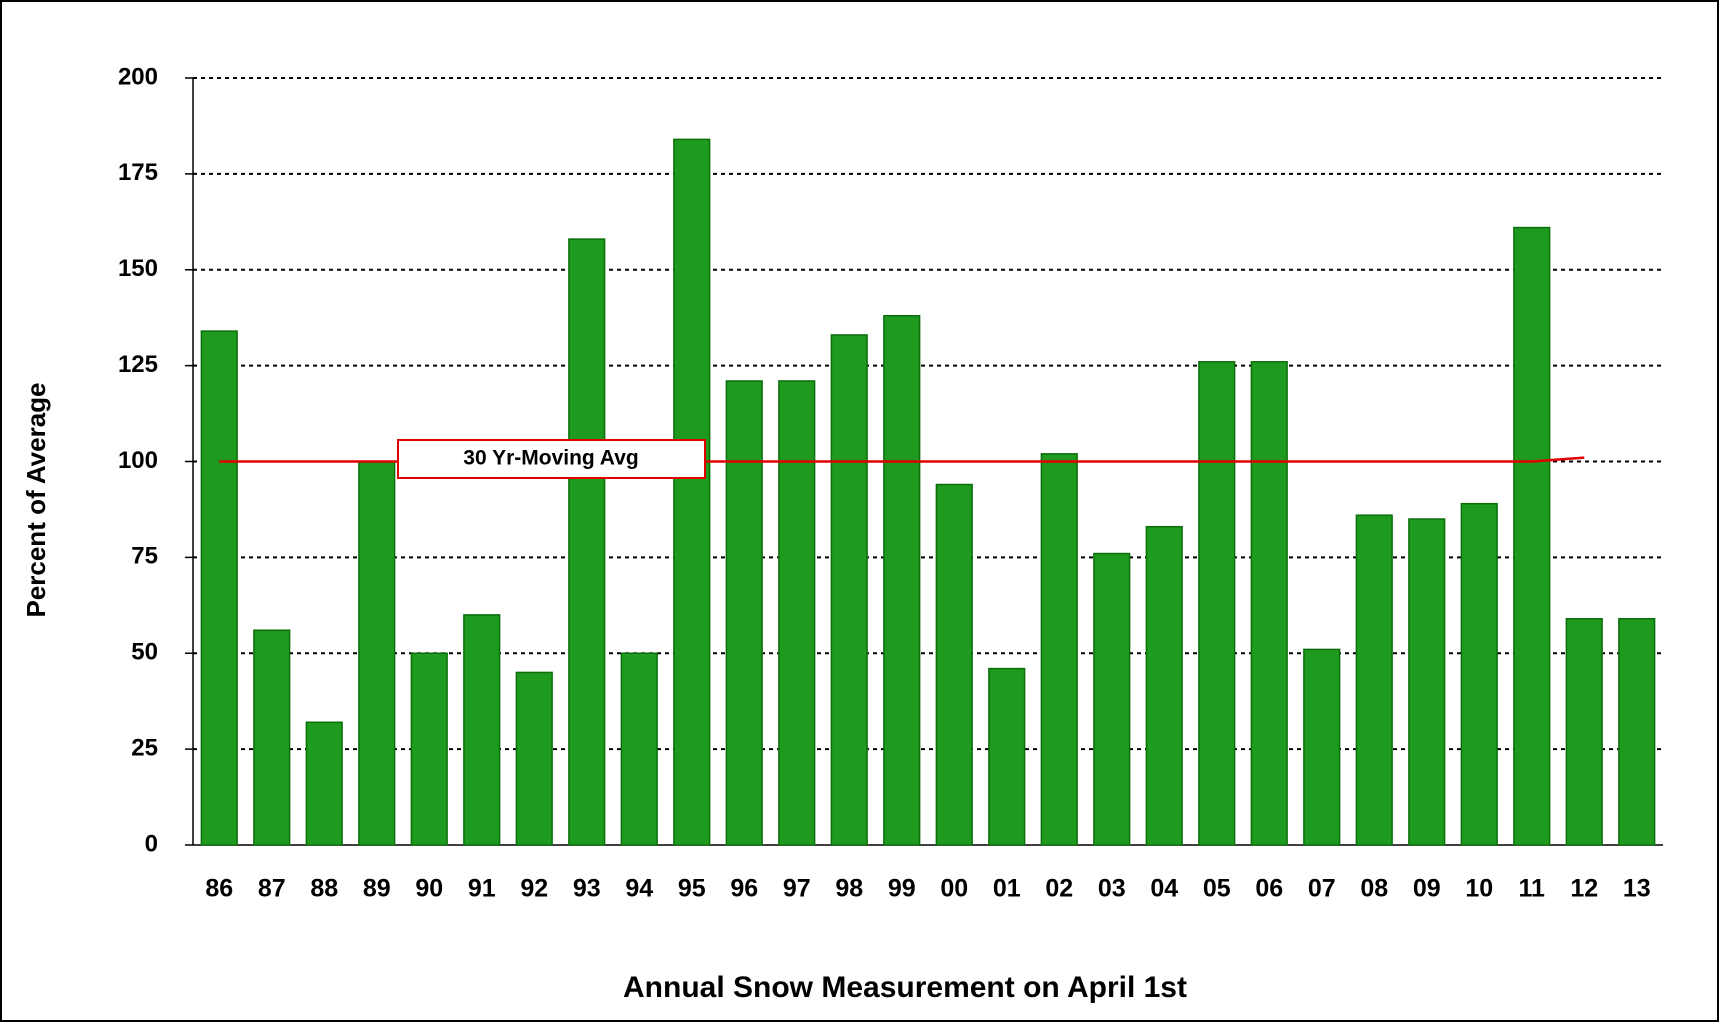  Describe the element at coordinates (744, 889) in the screenshot. I see `x-tick-label: 96` at that location.